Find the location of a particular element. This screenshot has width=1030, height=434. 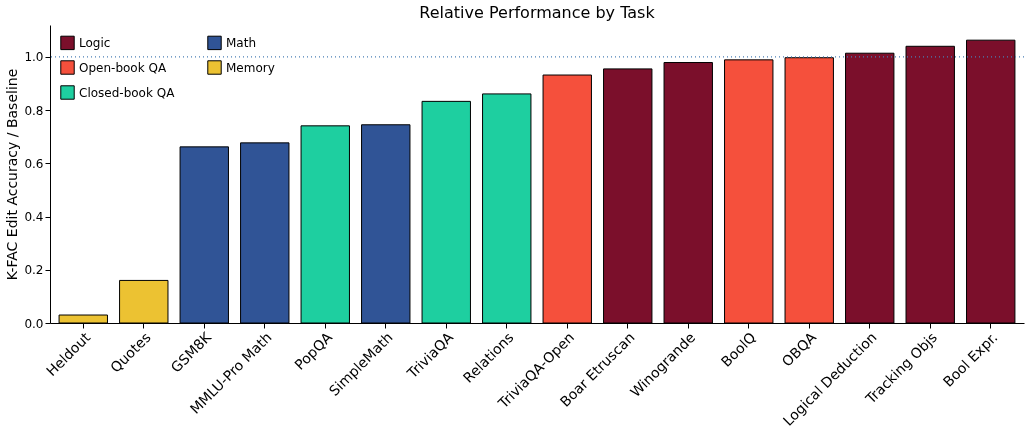

y-tick-label: 1.0 is located at coordinates (34, 57).